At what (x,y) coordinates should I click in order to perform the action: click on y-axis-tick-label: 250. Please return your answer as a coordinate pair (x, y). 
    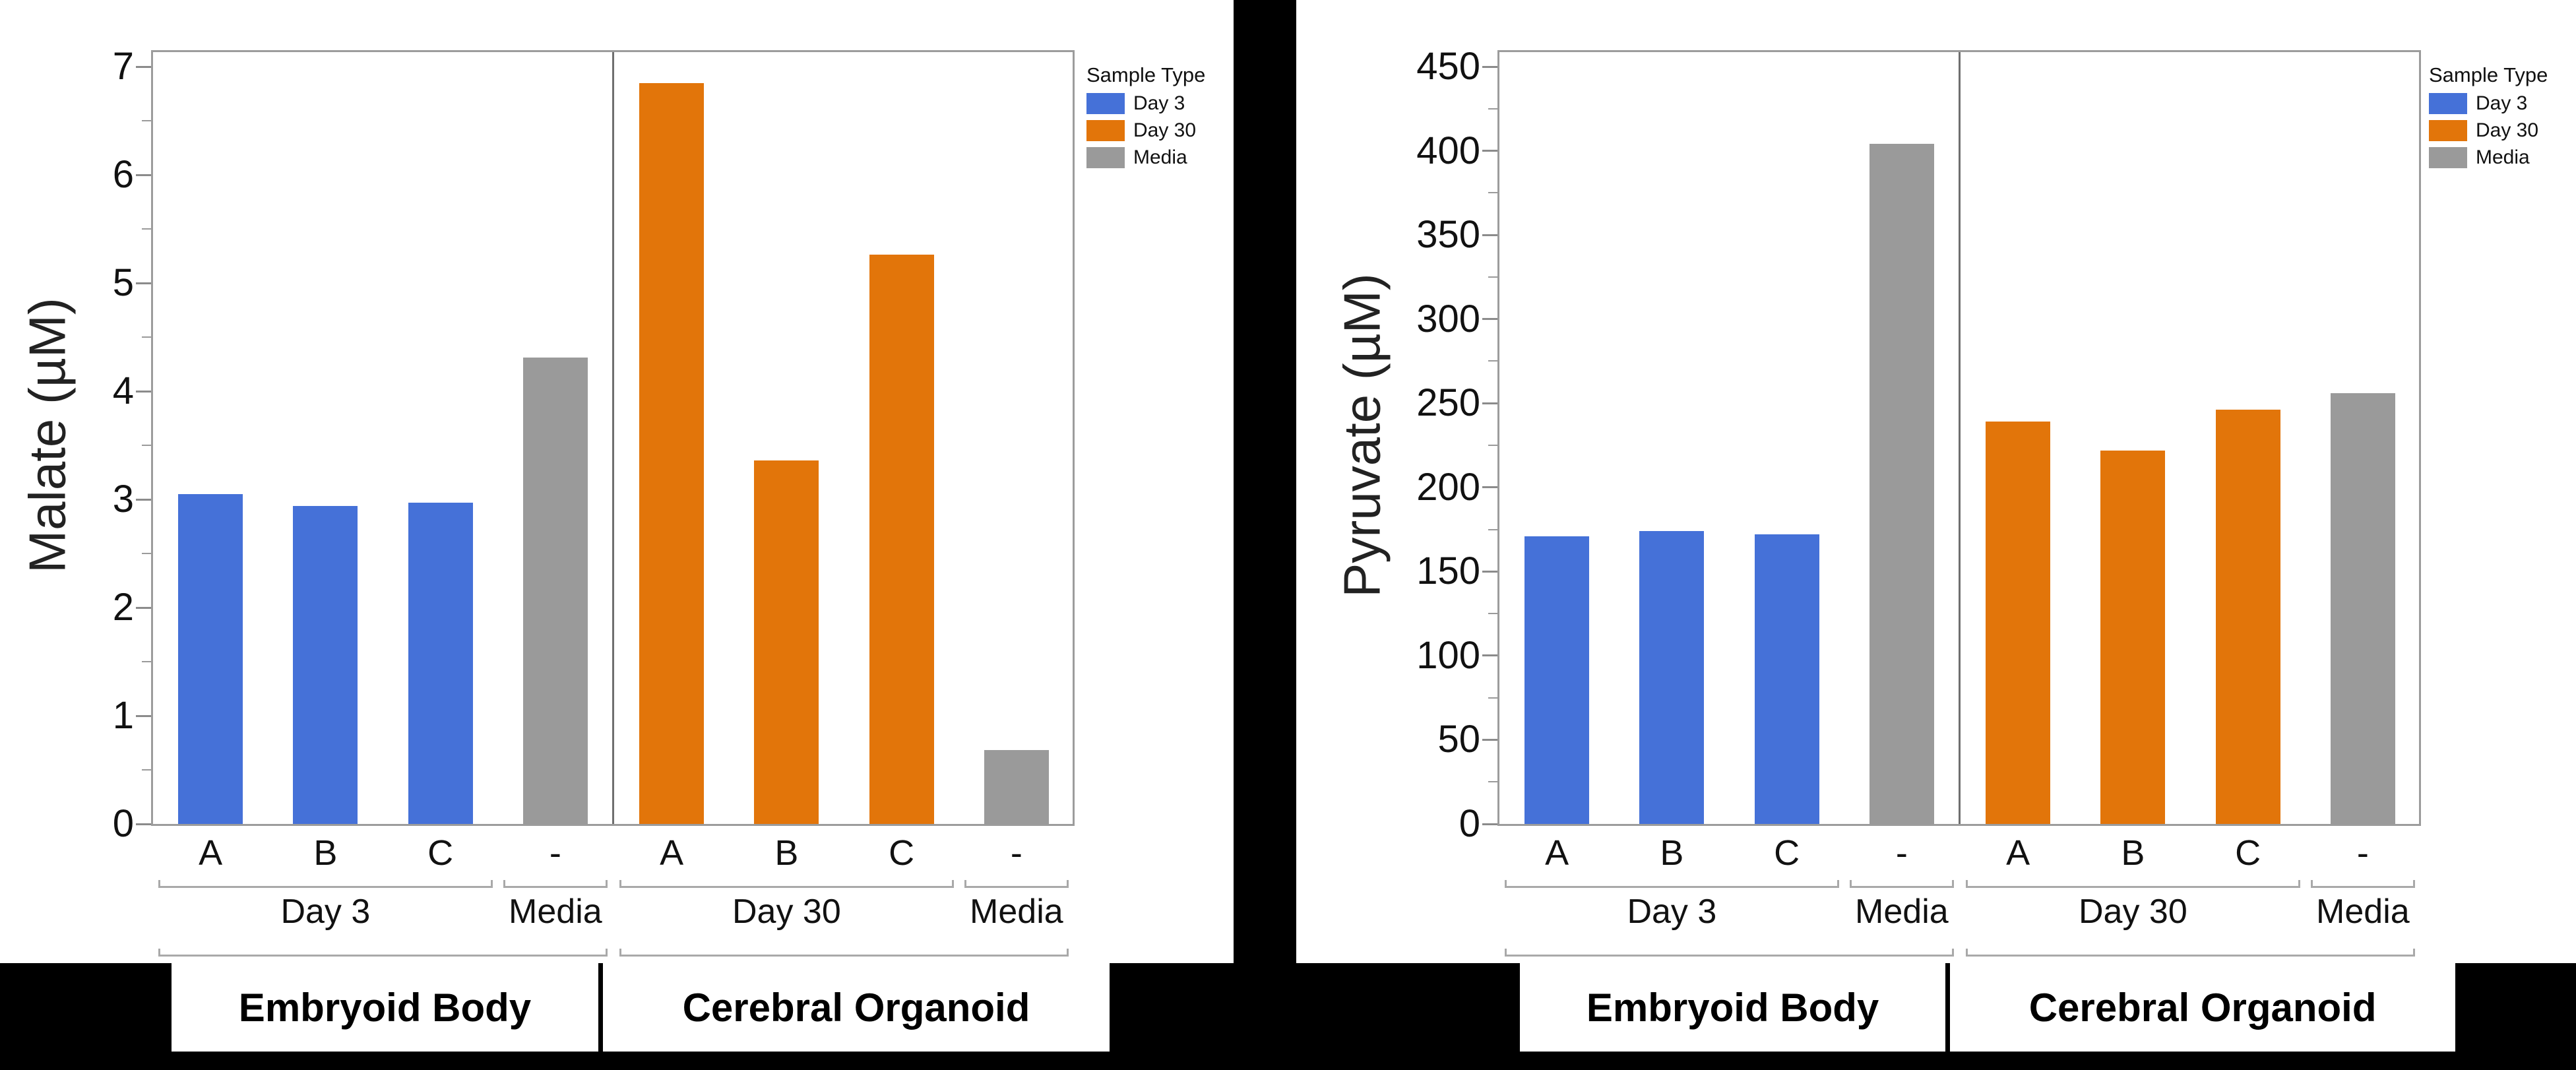
    Looking at the image, I should click on (1448, 403).